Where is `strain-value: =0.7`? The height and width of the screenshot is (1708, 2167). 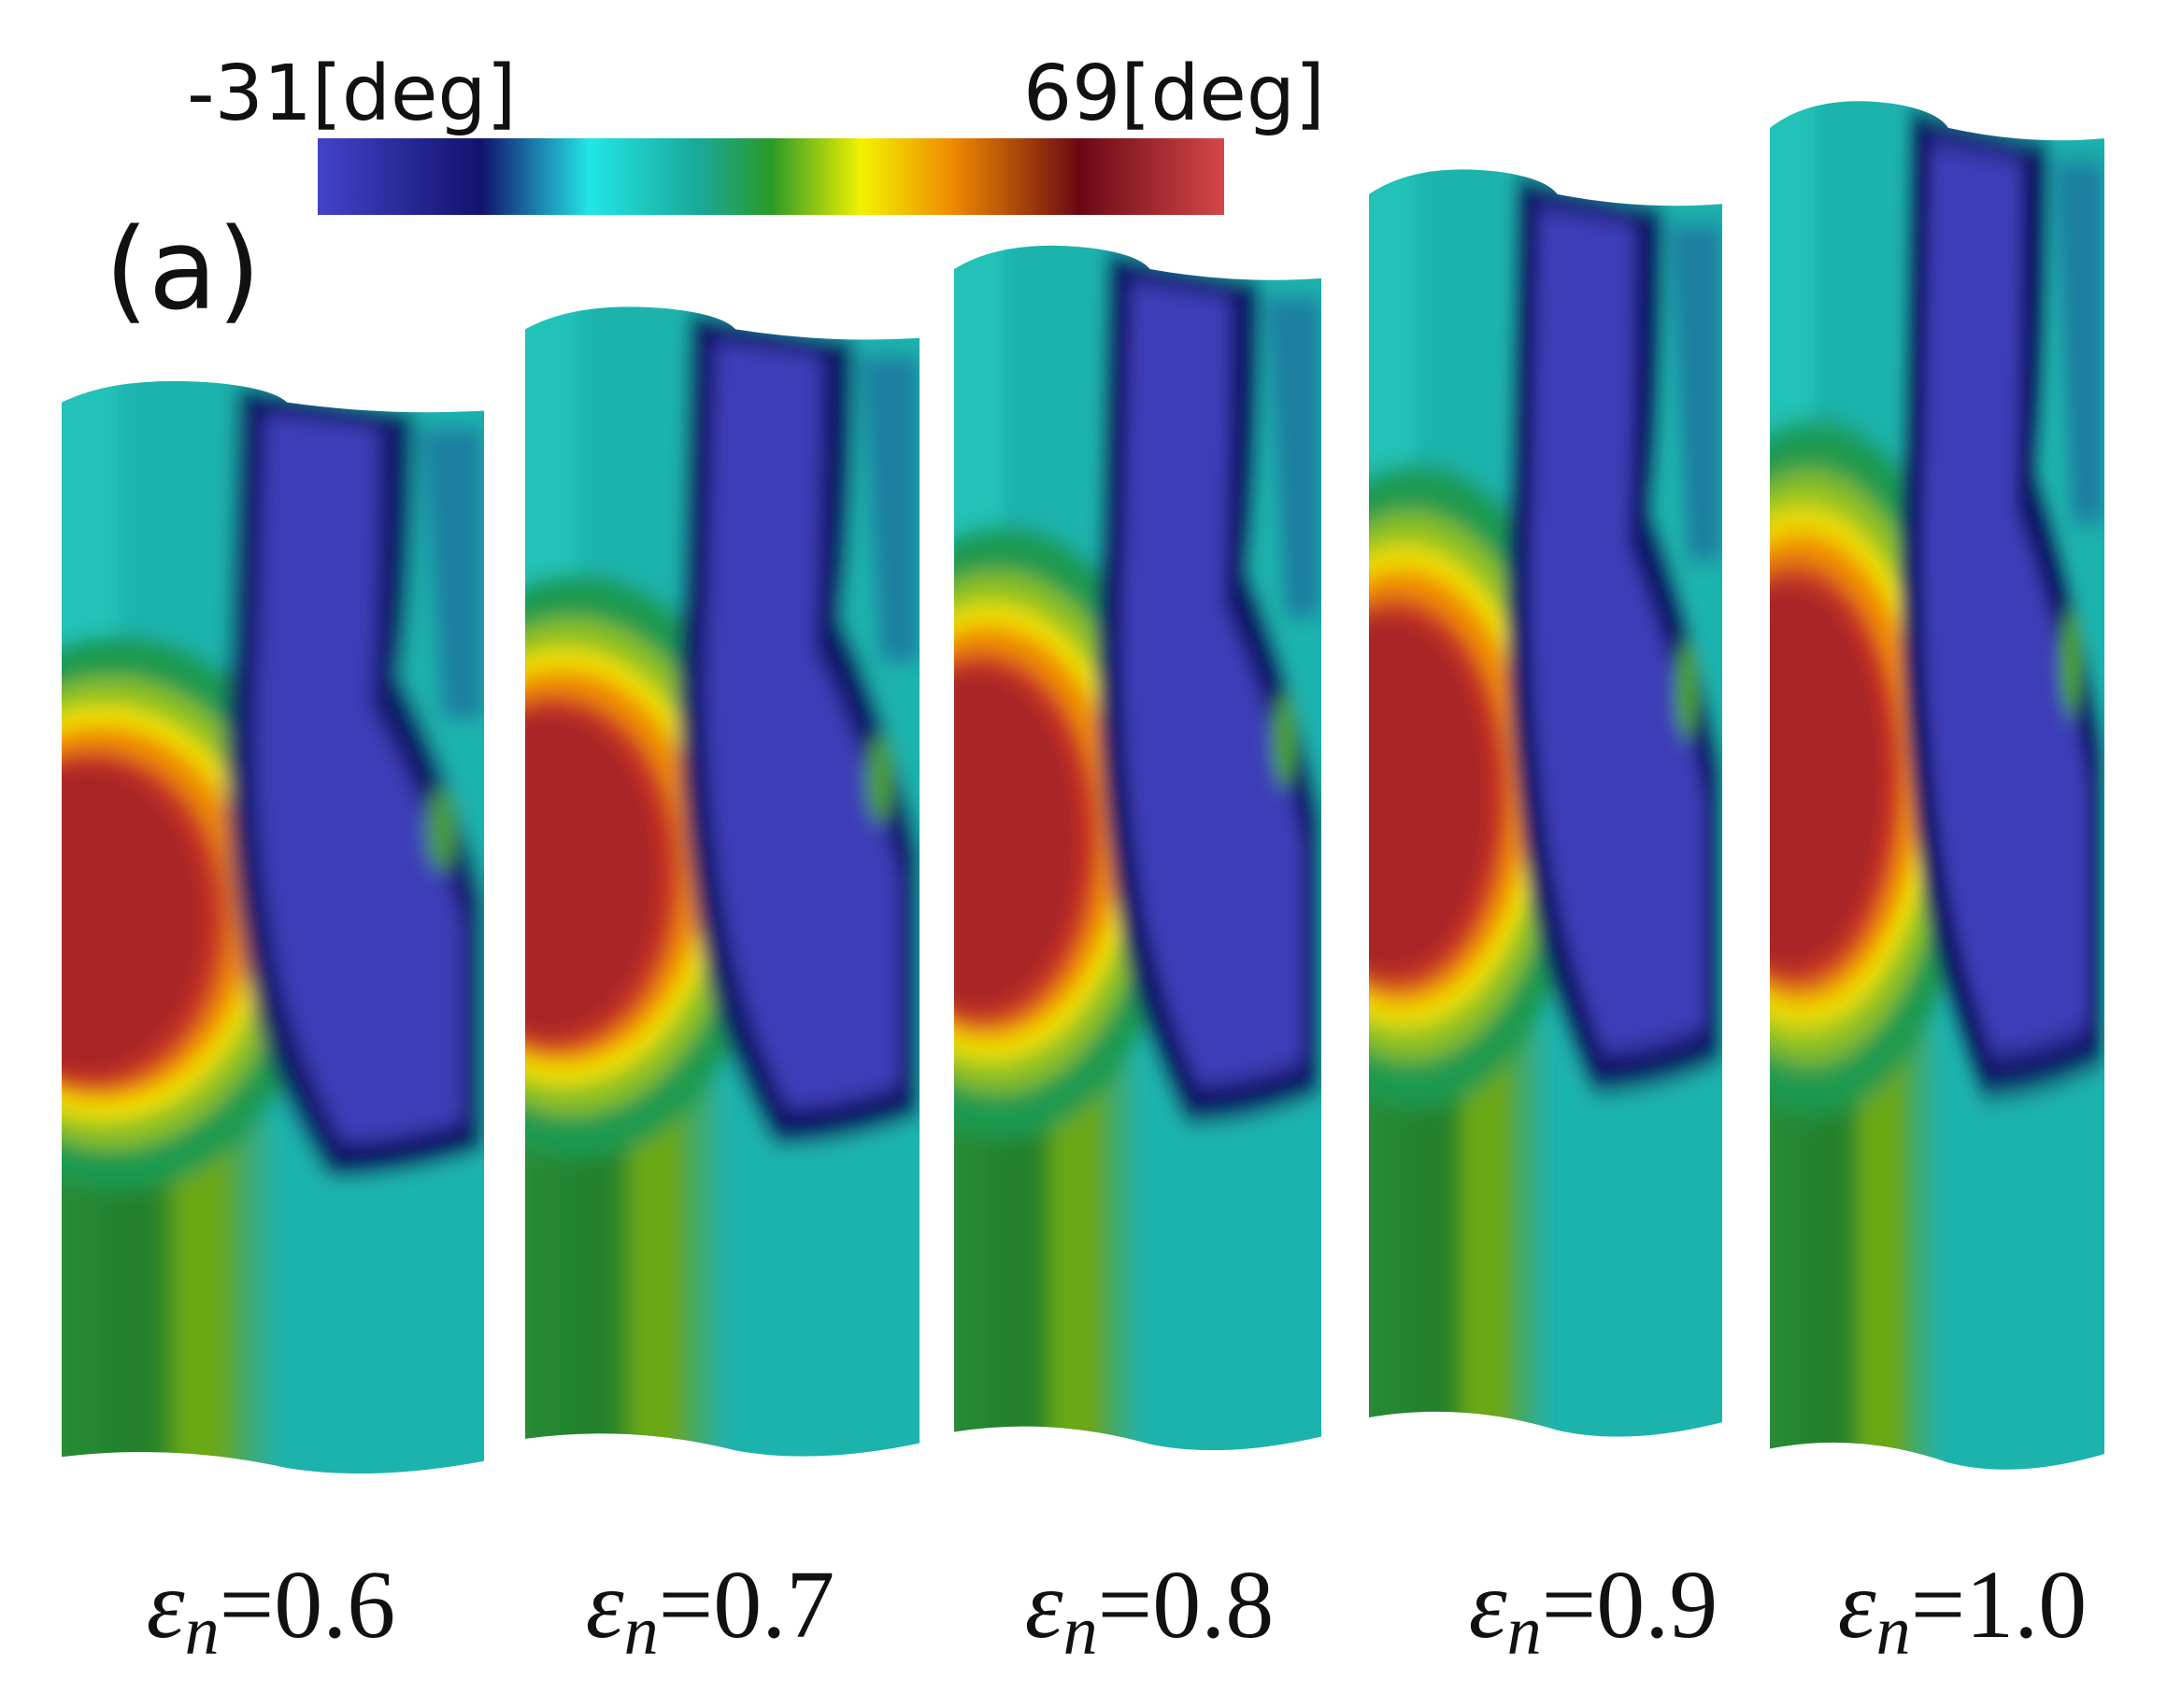
strain-value: =0.7 is located at coordinates (747, 1605).